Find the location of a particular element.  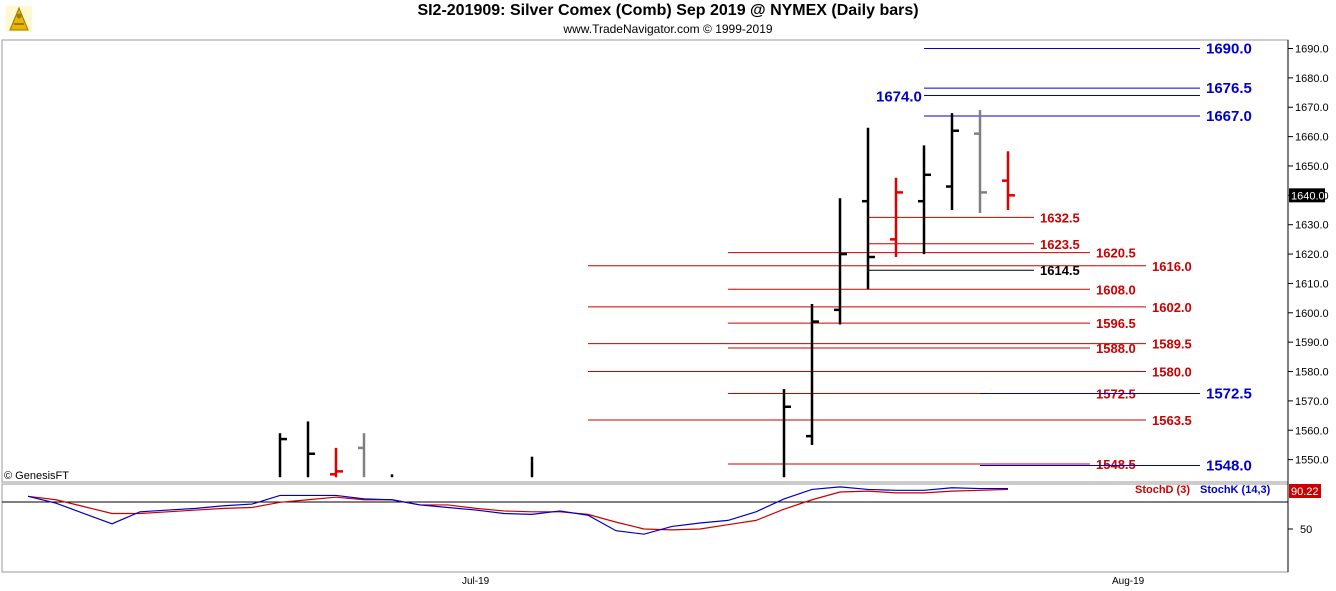

last-price-label: 1640.0 is located at coordinates (1308, 196).